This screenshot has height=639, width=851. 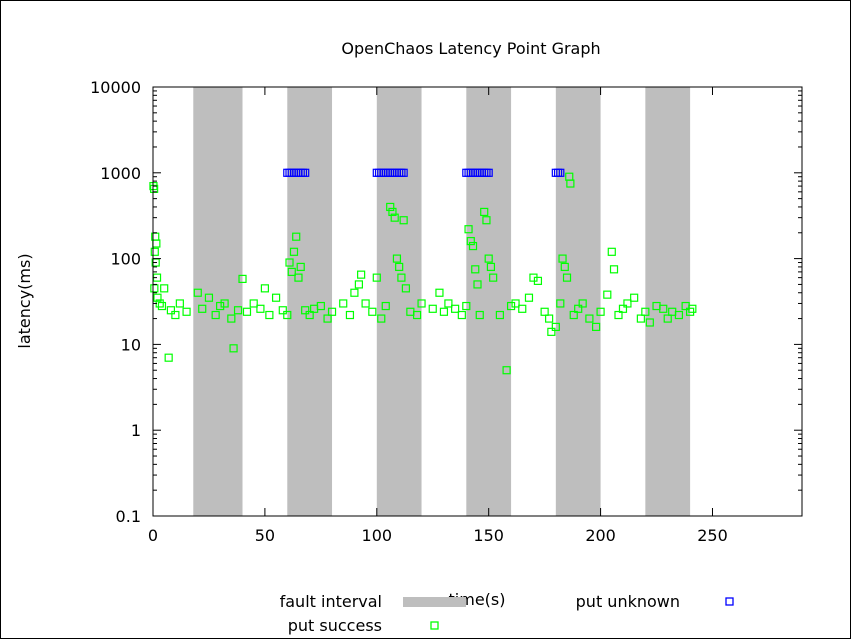 What do you see at coordinates (115, 87) in the screenshot?
I see `y-tick-label: 10000` at bounding box center [115, 87].